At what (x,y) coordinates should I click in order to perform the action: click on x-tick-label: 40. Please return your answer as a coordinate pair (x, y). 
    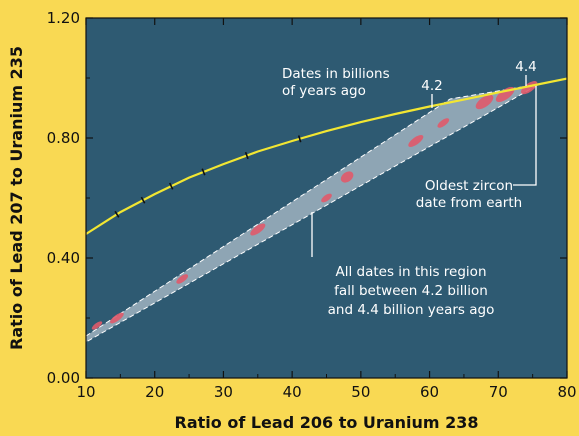
    Looking at the image, I should click on (292, 392).